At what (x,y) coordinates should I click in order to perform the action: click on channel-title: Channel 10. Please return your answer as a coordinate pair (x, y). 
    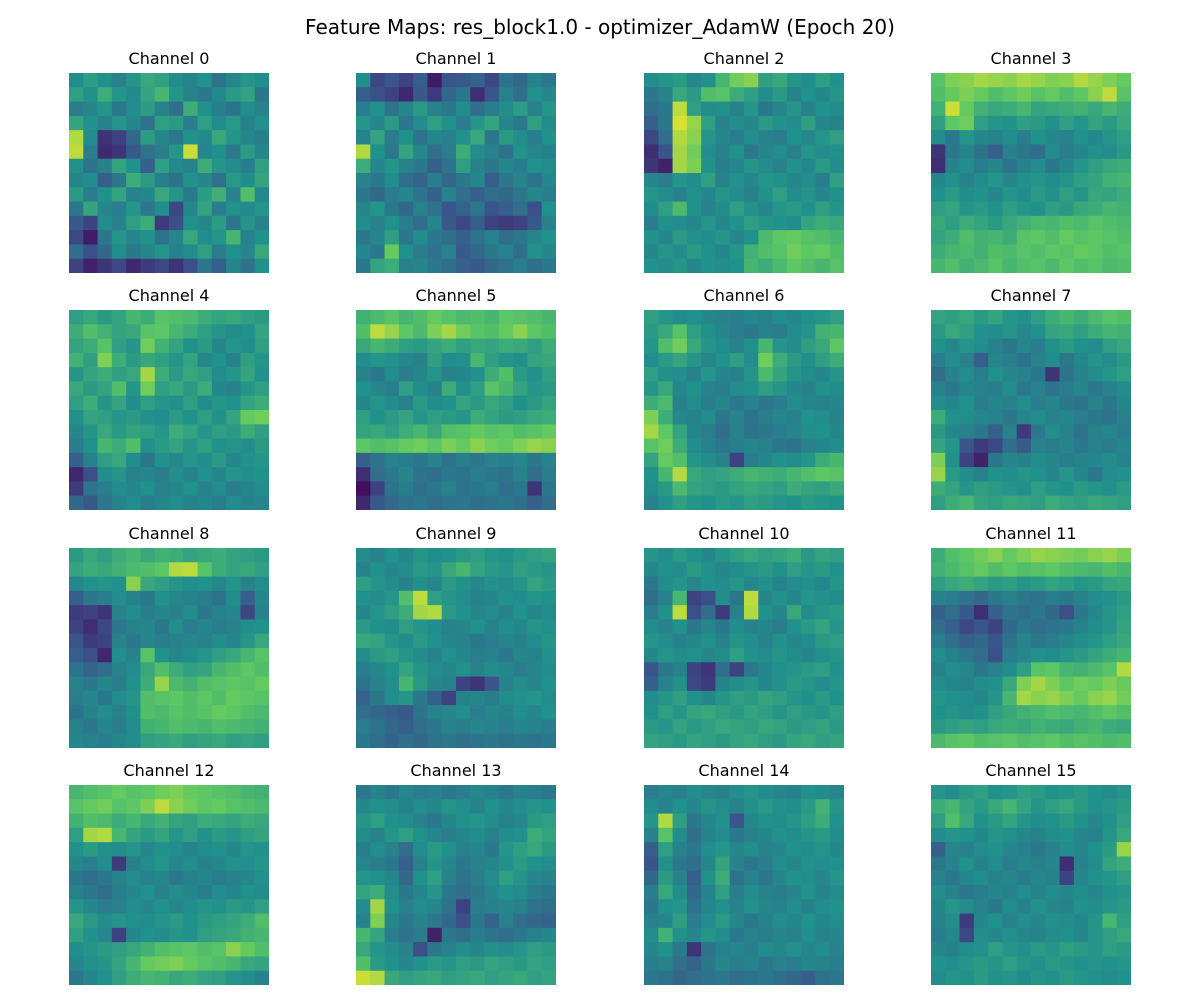
    Looking at the image, I should click on (744, 533).